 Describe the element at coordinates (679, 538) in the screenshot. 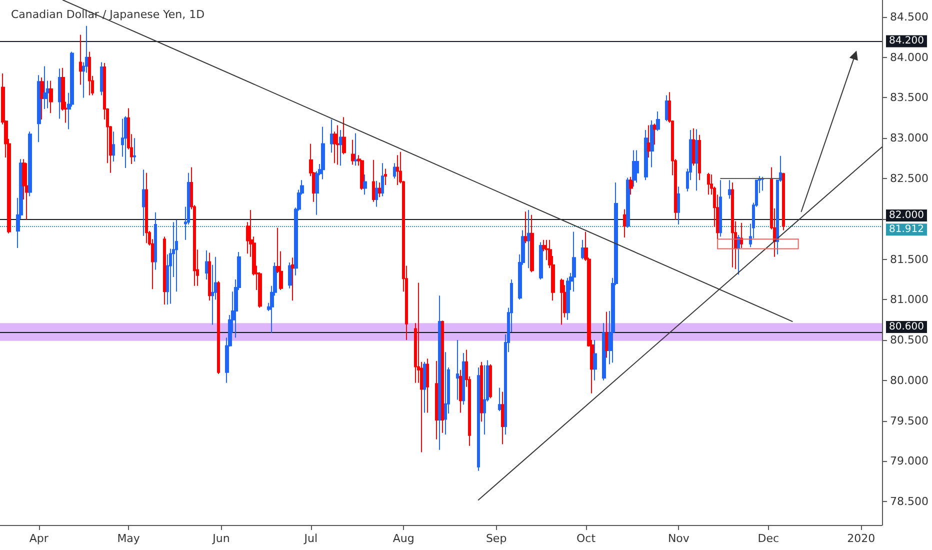

I see `x-tick-label: Nov` at that location.